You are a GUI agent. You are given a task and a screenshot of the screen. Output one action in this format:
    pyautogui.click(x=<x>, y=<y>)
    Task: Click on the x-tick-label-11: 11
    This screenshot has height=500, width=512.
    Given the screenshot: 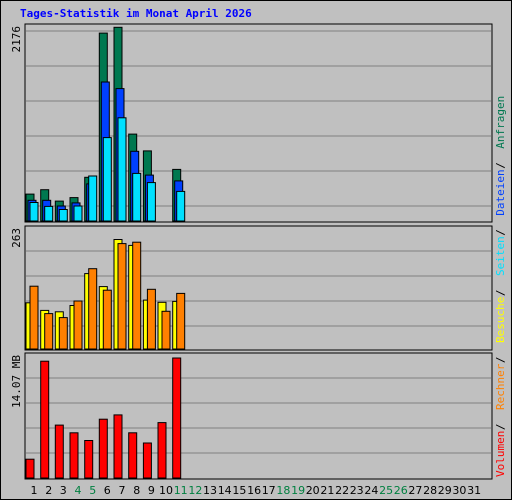 What is the action you would take?
    pyautogui.click(x=181, y=490)
    